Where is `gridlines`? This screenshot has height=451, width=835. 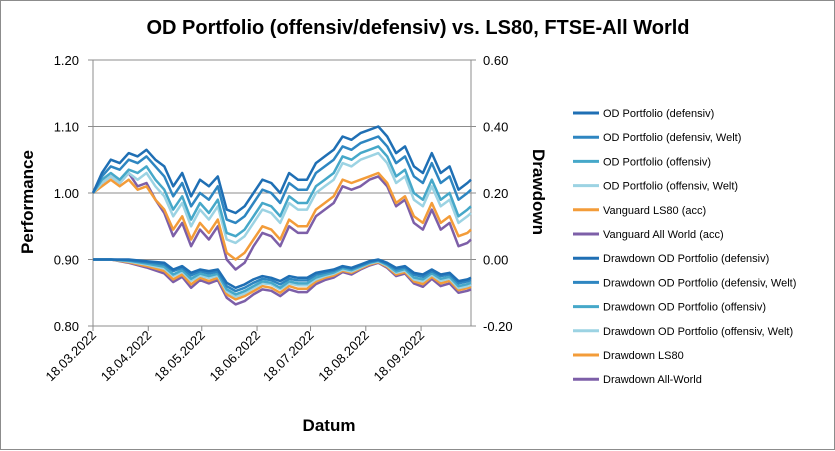 gridlines is located at coordinates (282, 193).